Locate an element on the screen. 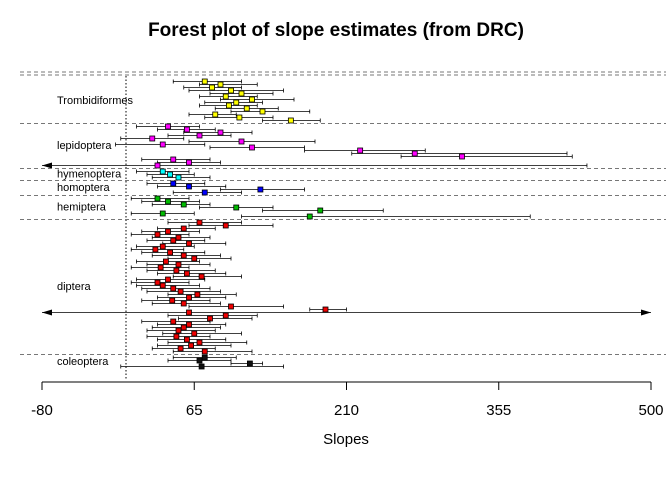 This screenshot has height=480, width=672. group-label: Trombidiformes is located at coordinates (95, 101).